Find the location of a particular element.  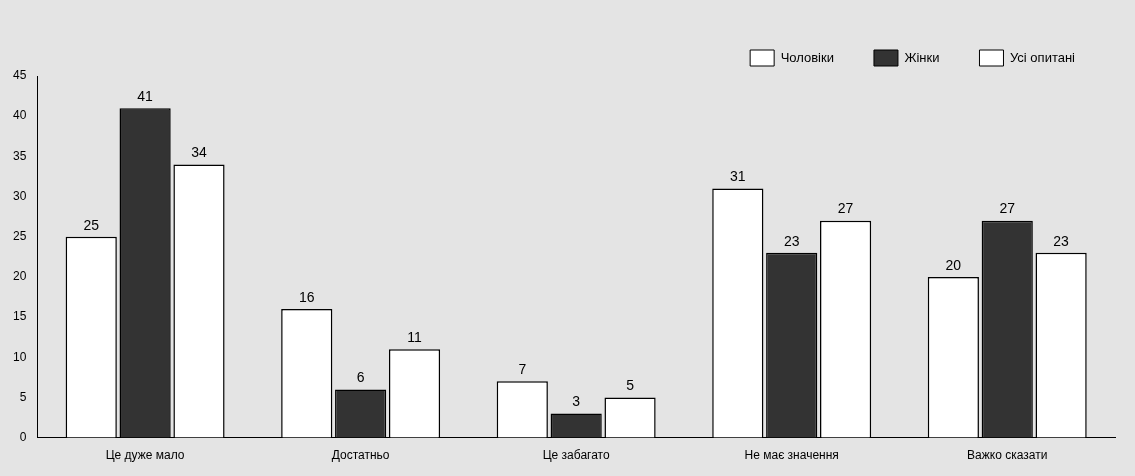

data-label: 20 is located at coordinates (953, 264).